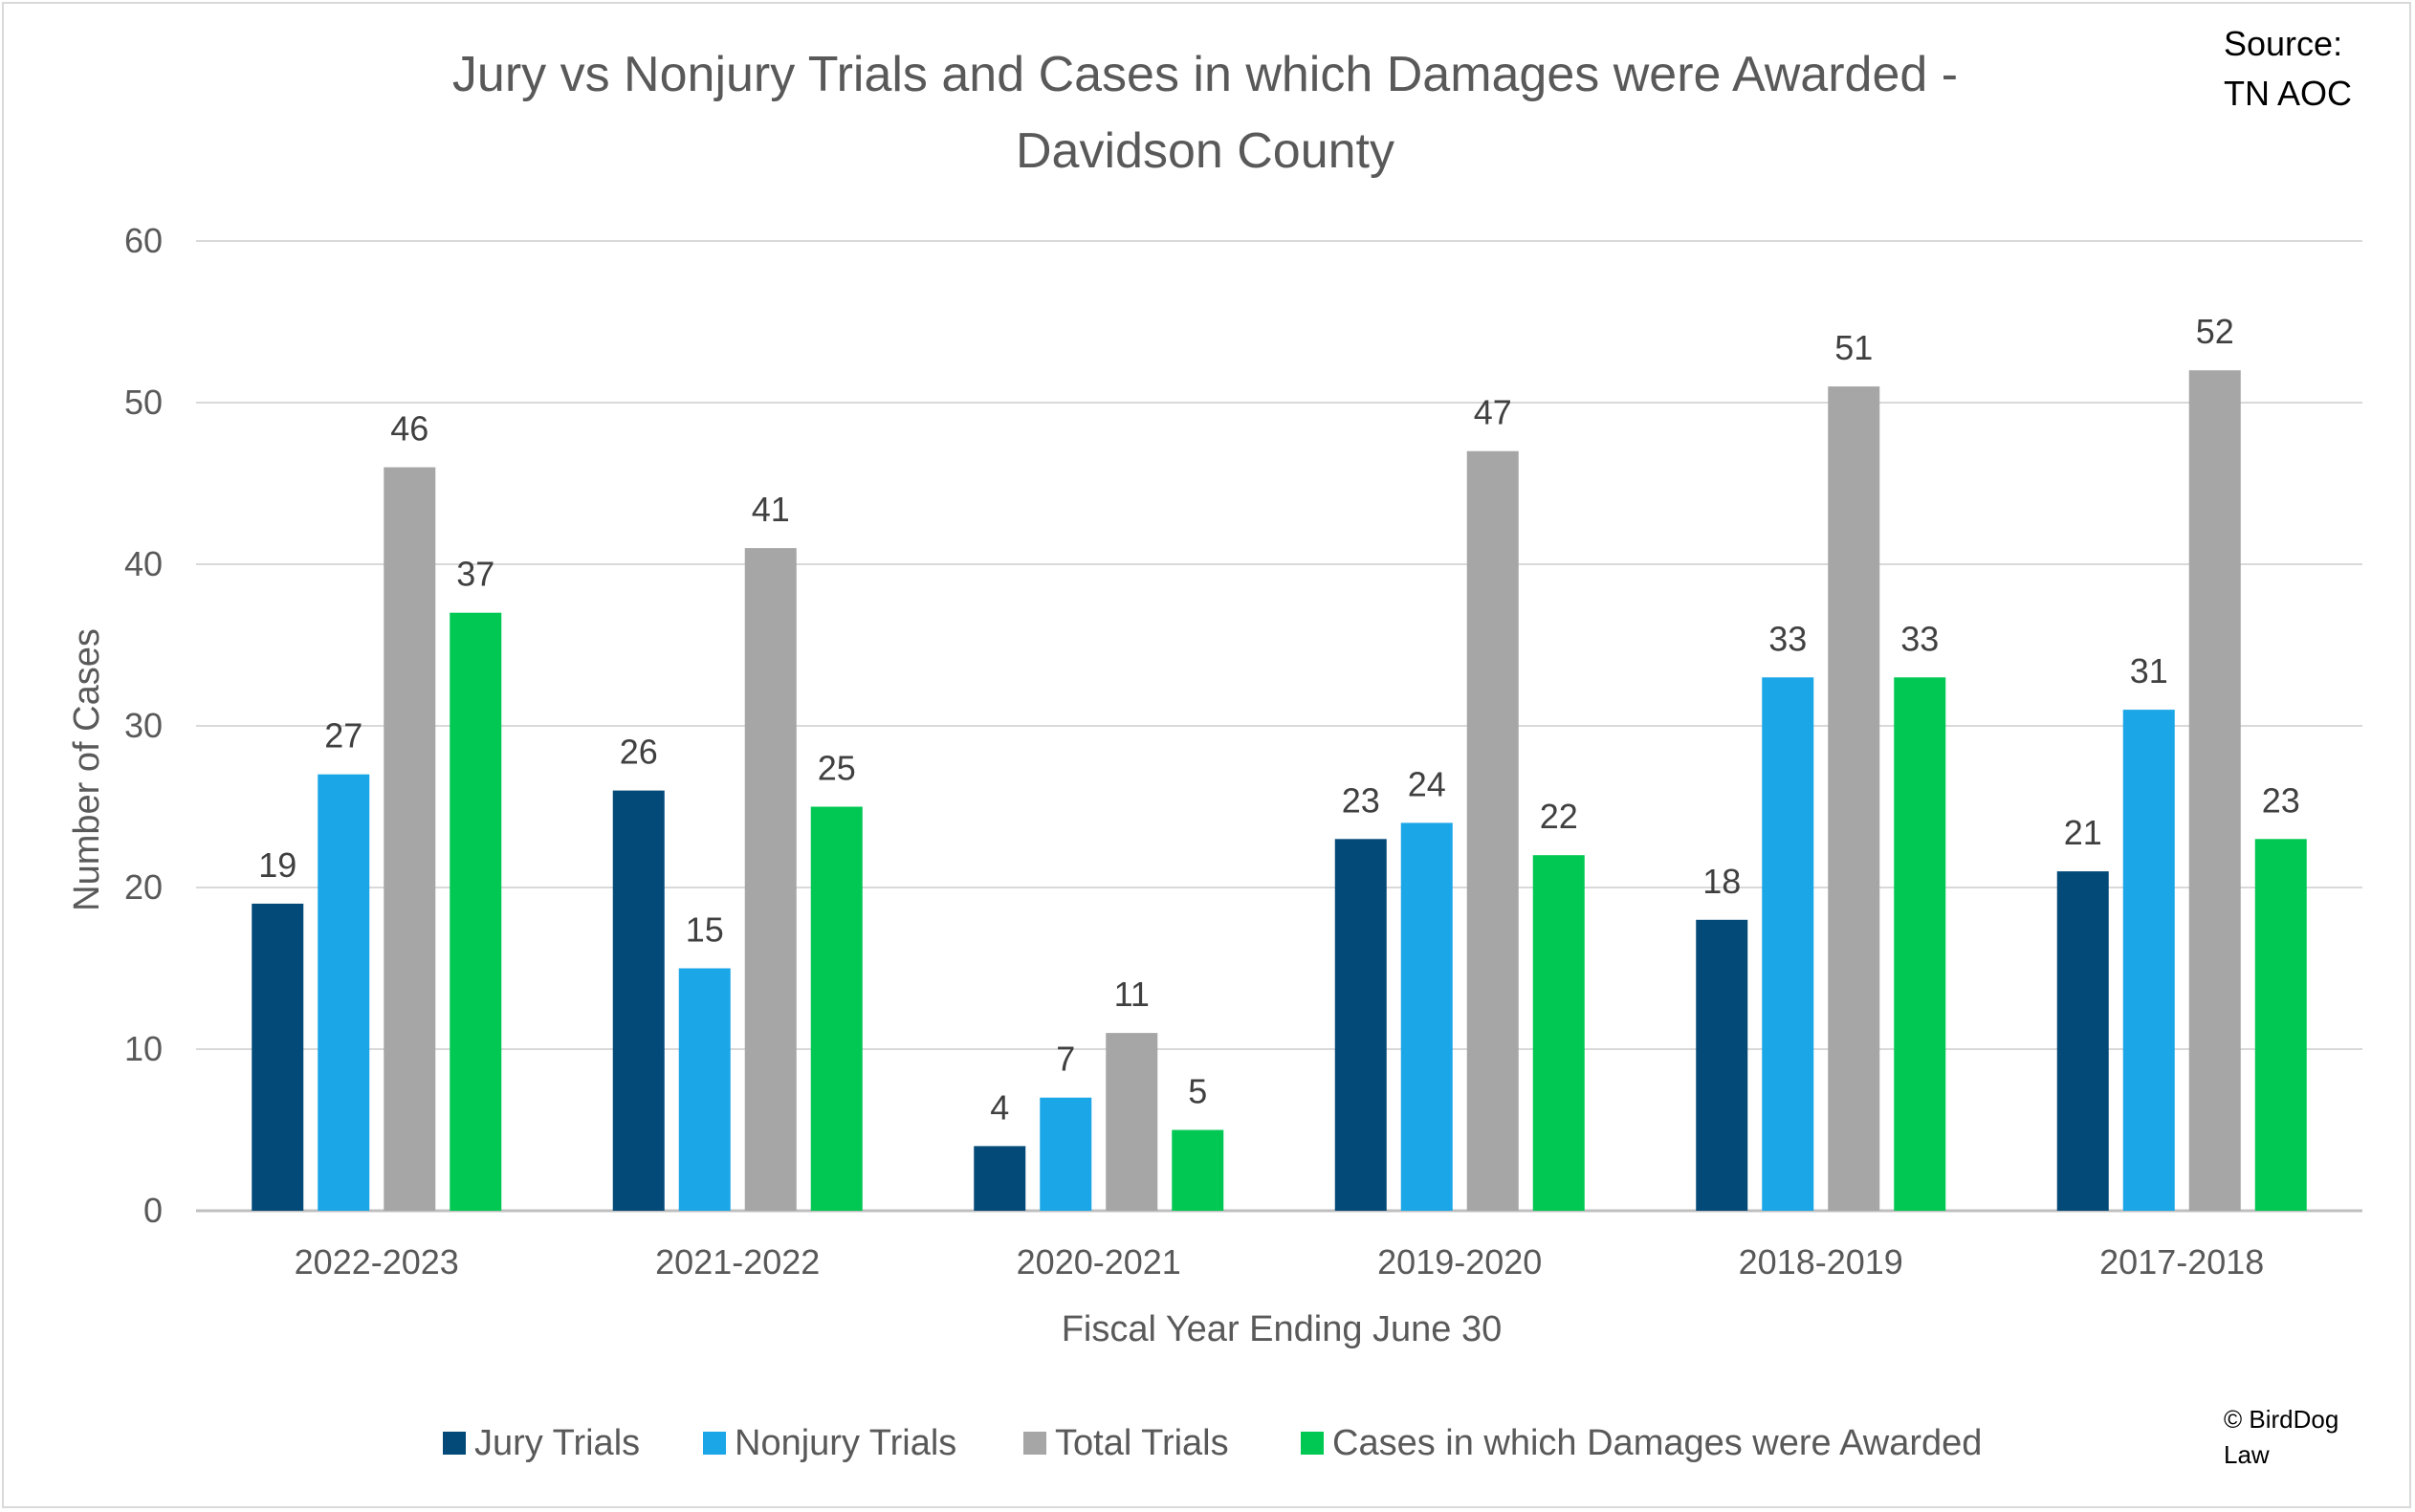 Image resolution: width=2415 pixels, height=1512 pixels. Describe the element at coordinates (2281, 1419) in the screenshot. I see `copyright-line-1: © BirdDog` at that location.